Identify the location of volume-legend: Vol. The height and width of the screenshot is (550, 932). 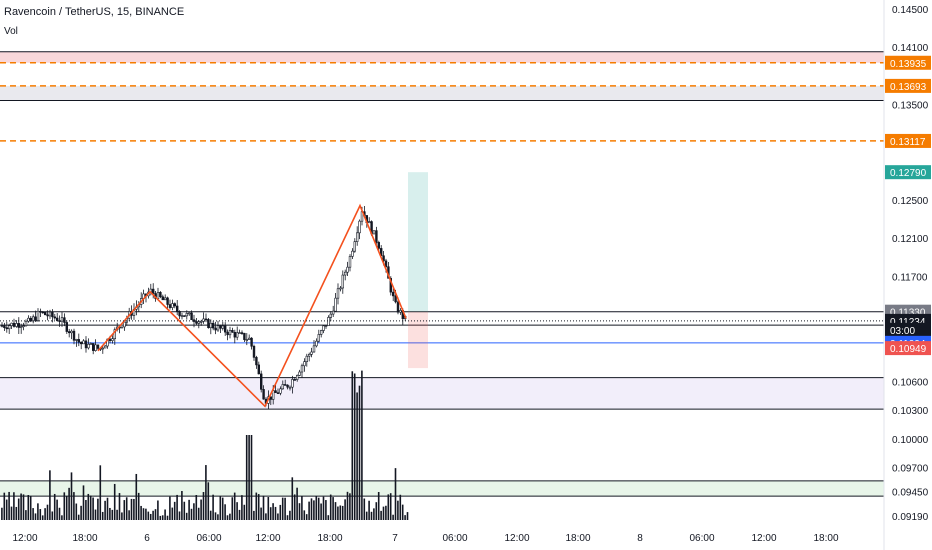
(11, 31).